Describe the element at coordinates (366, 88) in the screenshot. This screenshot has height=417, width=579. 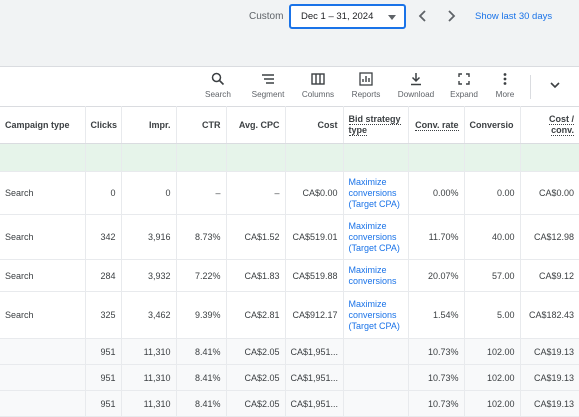
I see `reports-button: Reports` at that location.